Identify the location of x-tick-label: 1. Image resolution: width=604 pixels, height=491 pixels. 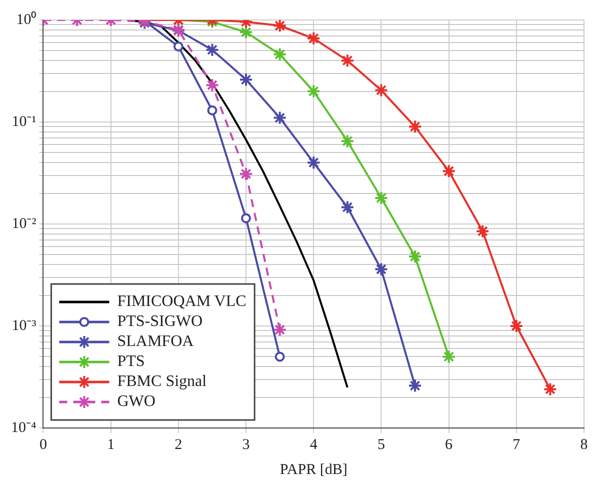
(111, 444).